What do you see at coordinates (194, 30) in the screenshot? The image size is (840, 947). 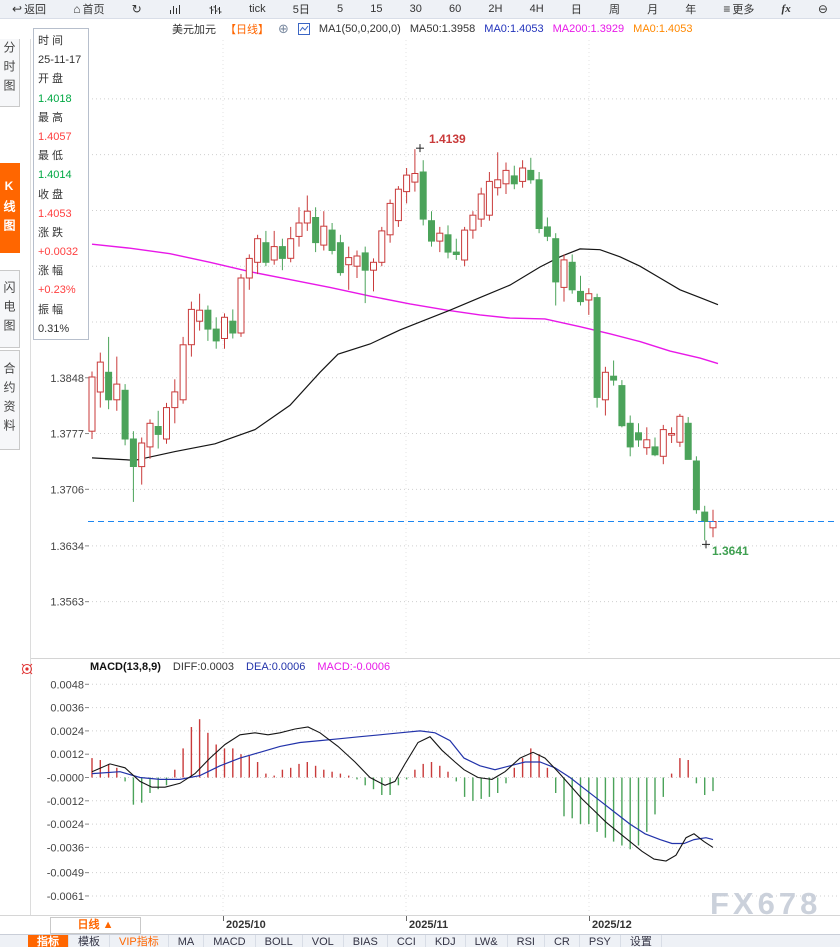 I see `symbol-name: 美元加元` at bounding box center [194, 30].